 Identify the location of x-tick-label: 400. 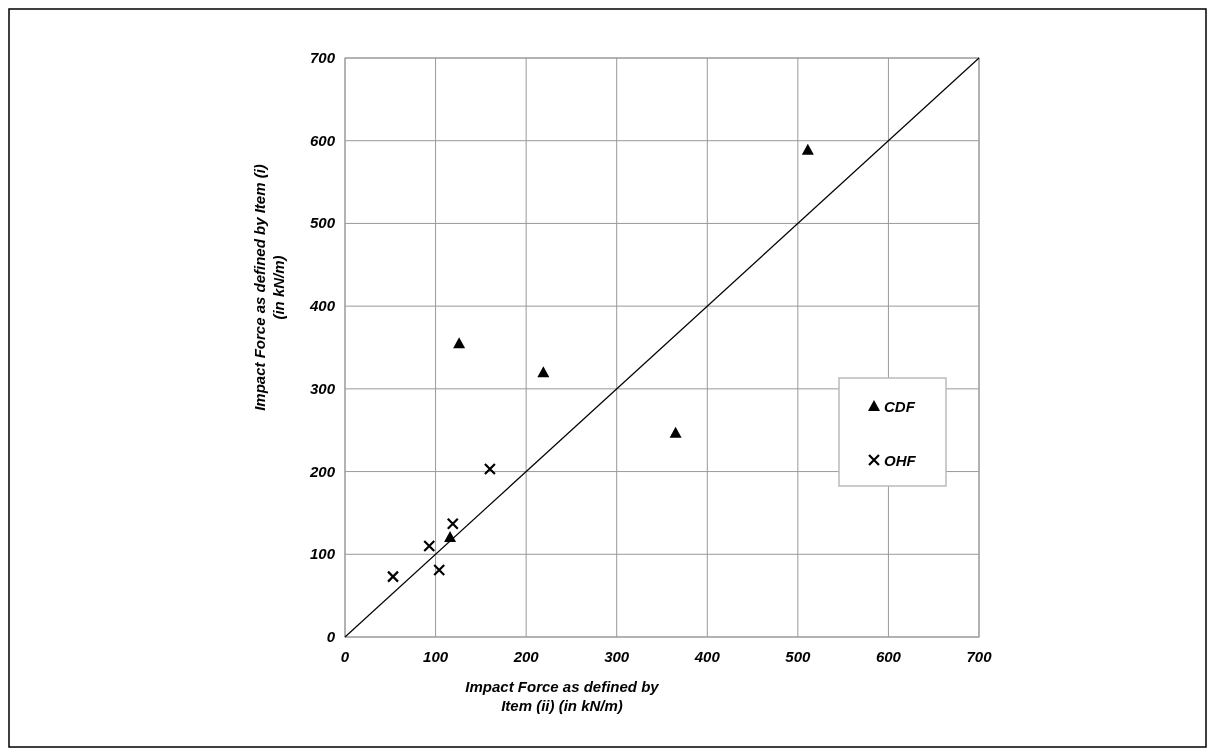
(707, 656).